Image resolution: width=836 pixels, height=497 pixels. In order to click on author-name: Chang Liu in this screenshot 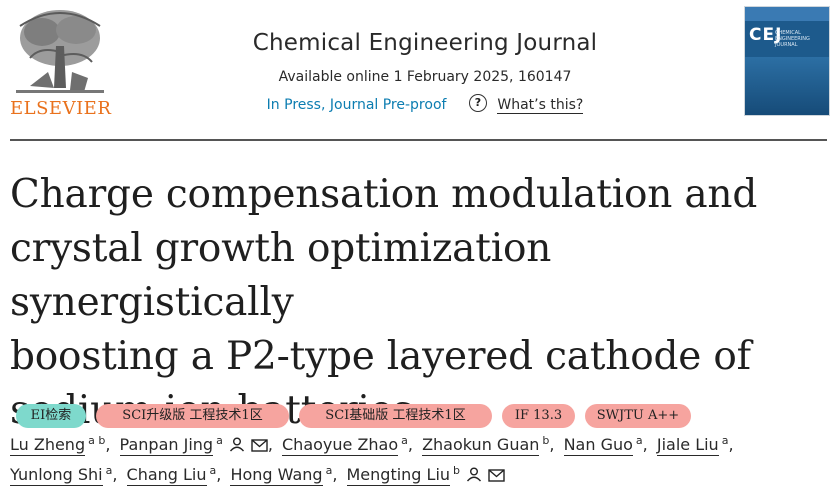, I will do `click(166, 475)`.